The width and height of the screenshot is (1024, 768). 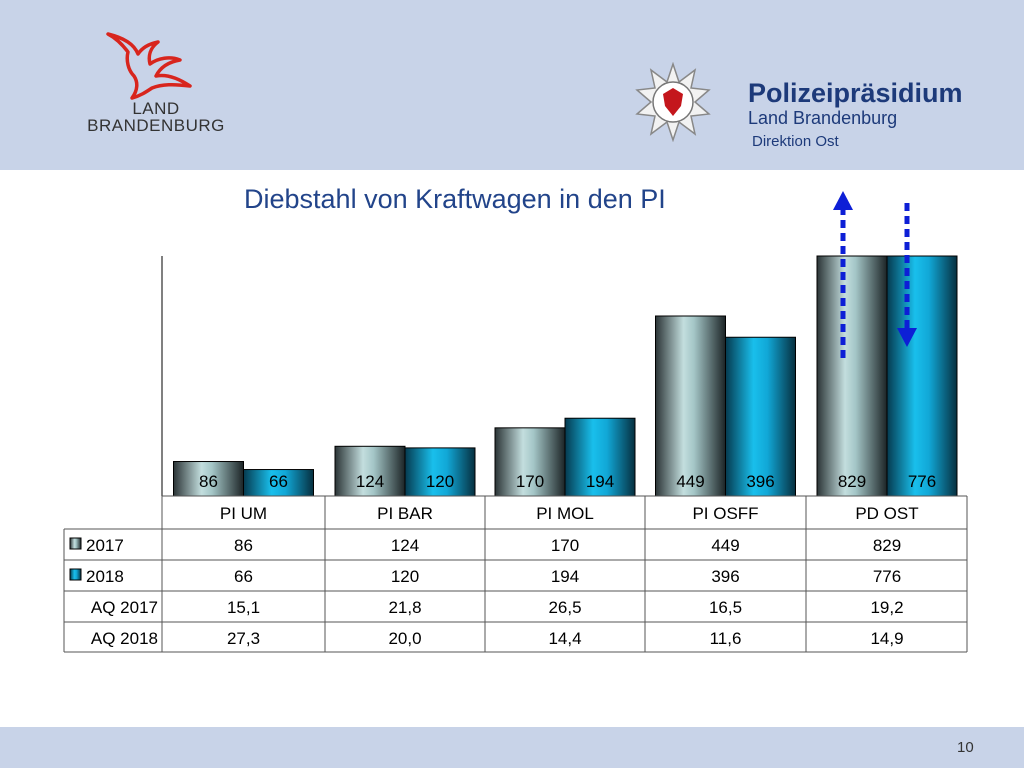 I want to click on data-label: 120, so click(x=440, y=481).